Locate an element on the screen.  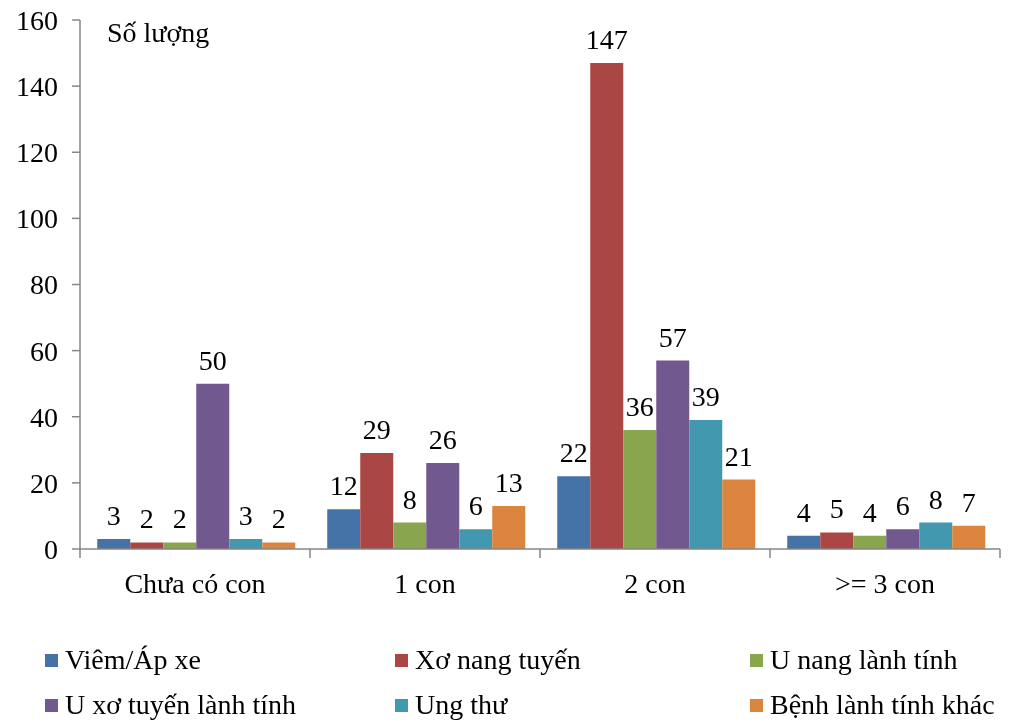
y-tick-label: 60 is located at coordinates (44, 351).